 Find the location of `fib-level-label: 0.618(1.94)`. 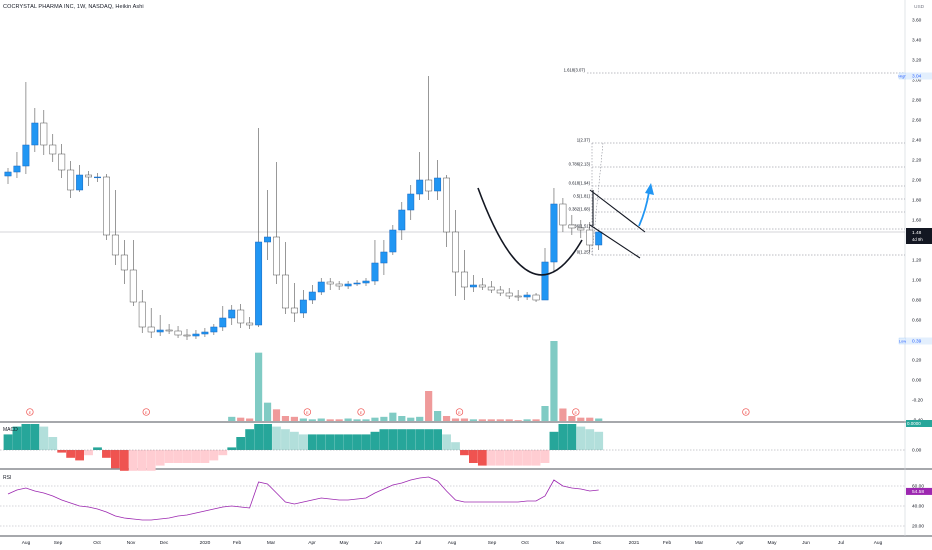

fib-level-label: 0.618(1.94) is located at coordinates (580, 183).